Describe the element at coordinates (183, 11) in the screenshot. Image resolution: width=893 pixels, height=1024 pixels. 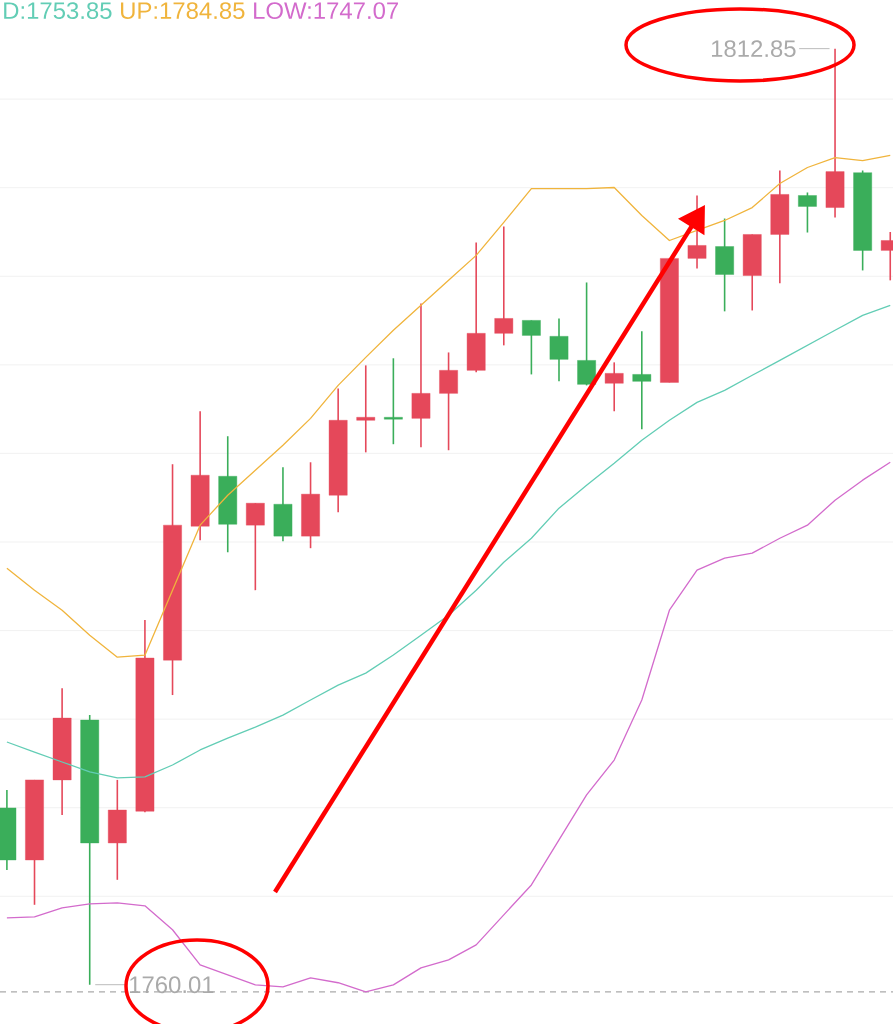
I see `text: UP:1784.85` at that location.